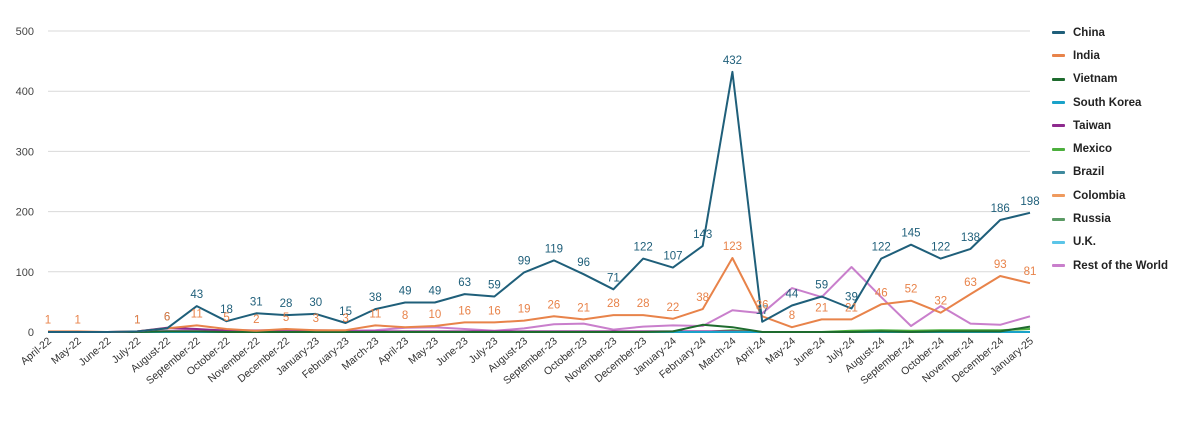  What do you see at coordinates (613, 278) in the screenshot?
I see `data-label-china: 71` at bounding box center [613, 278].